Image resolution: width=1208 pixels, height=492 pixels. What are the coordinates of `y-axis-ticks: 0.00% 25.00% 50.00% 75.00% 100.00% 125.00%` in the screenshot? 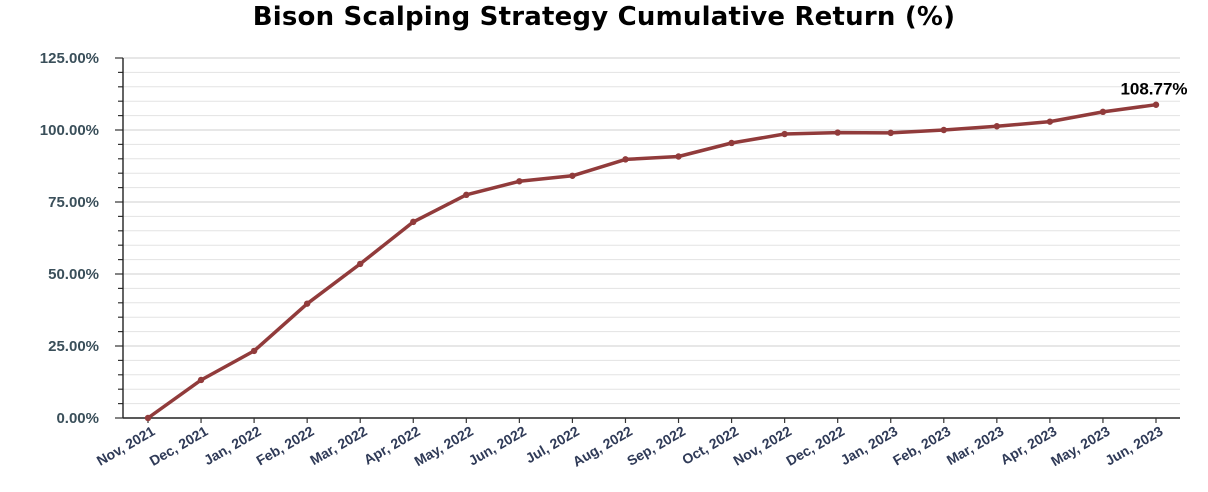 It's located at (69, 238).